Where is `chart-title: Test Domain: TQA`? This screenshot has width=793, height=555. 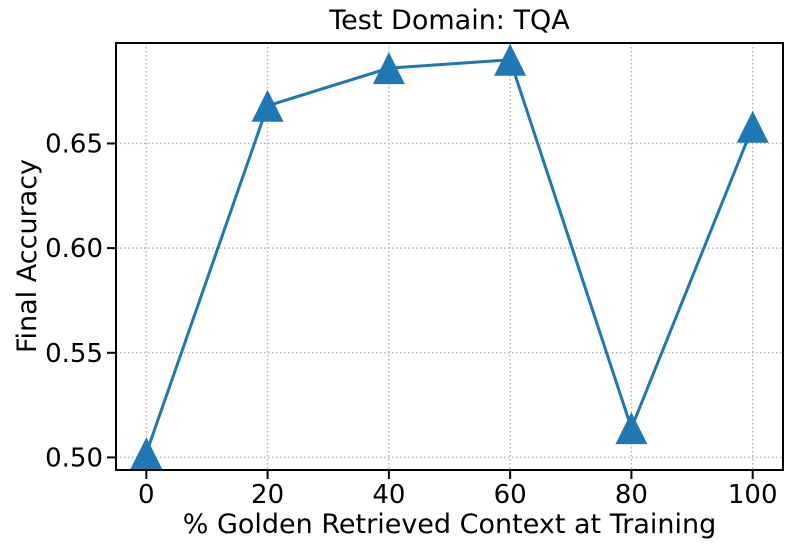 chart-title: Test Domain: TQA is located at coordinates (449, 20).